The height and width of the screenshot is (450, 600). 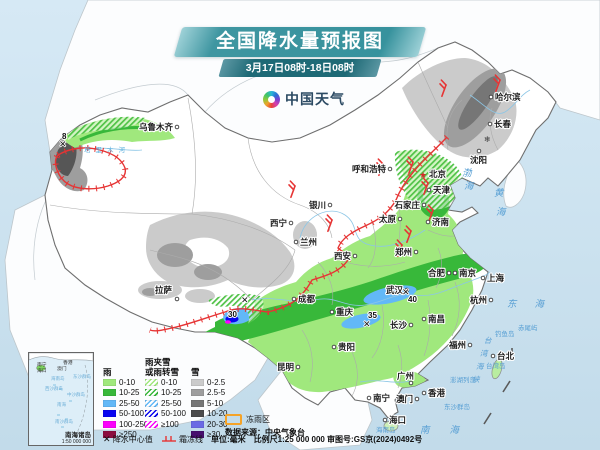 I want to click on weather-logo-icon, so click(x=271, y=99).